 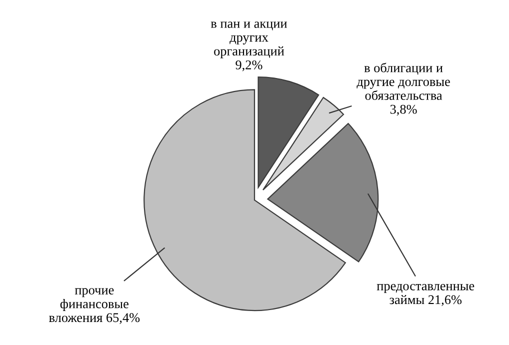 I want to click on data-label: 9,2%, so click(x=249, y=66).